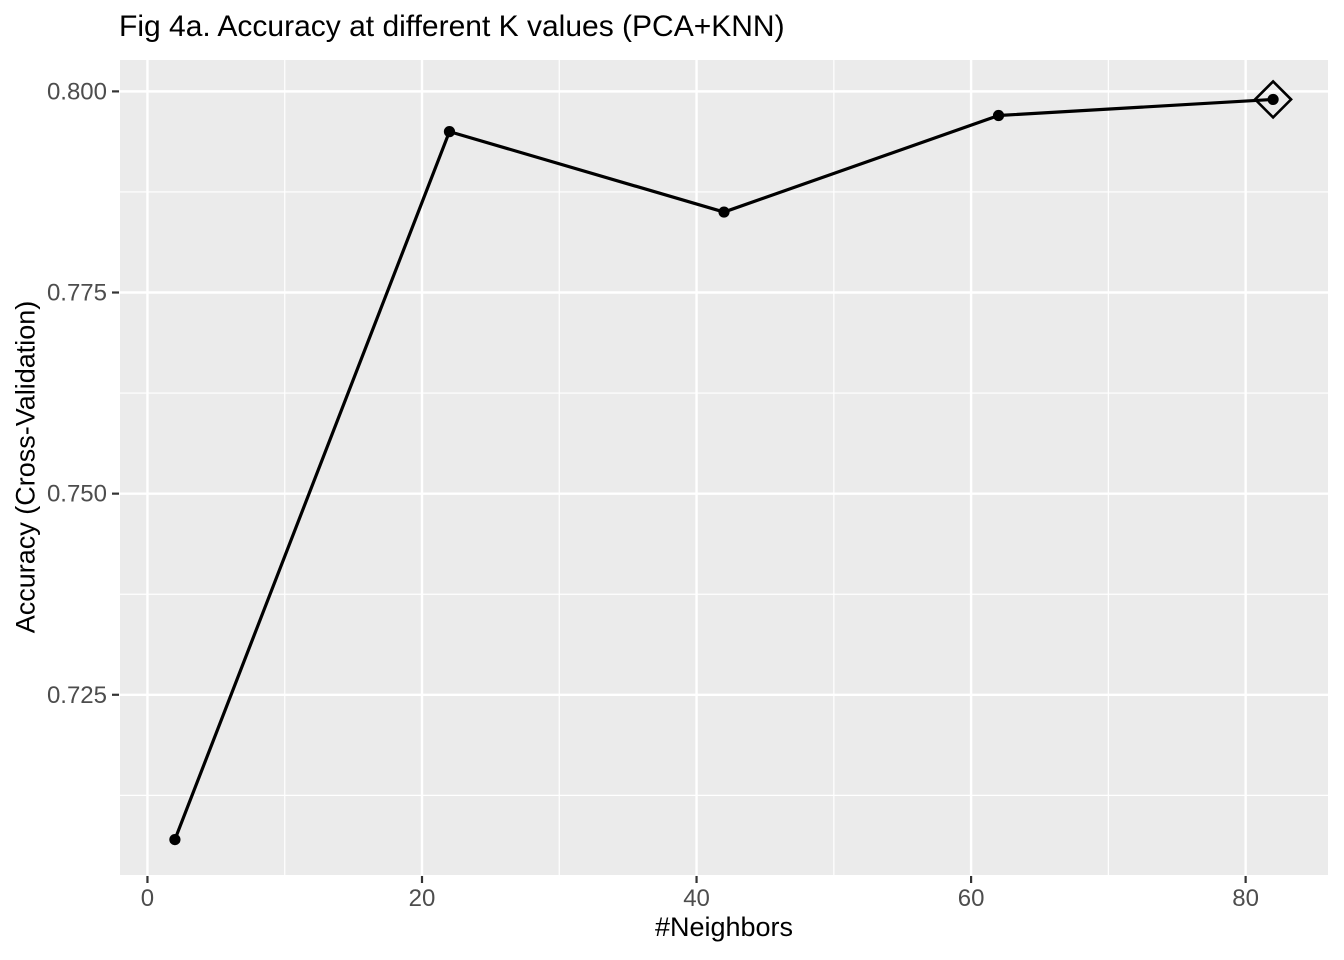 The height and width of the screenshot is (960, 1344). What do you see at coordinates (25, 467) in the screenshot?
I see `y-axis-title: Accuracy (Cross-Validation)` at bounding box center [25, 467].